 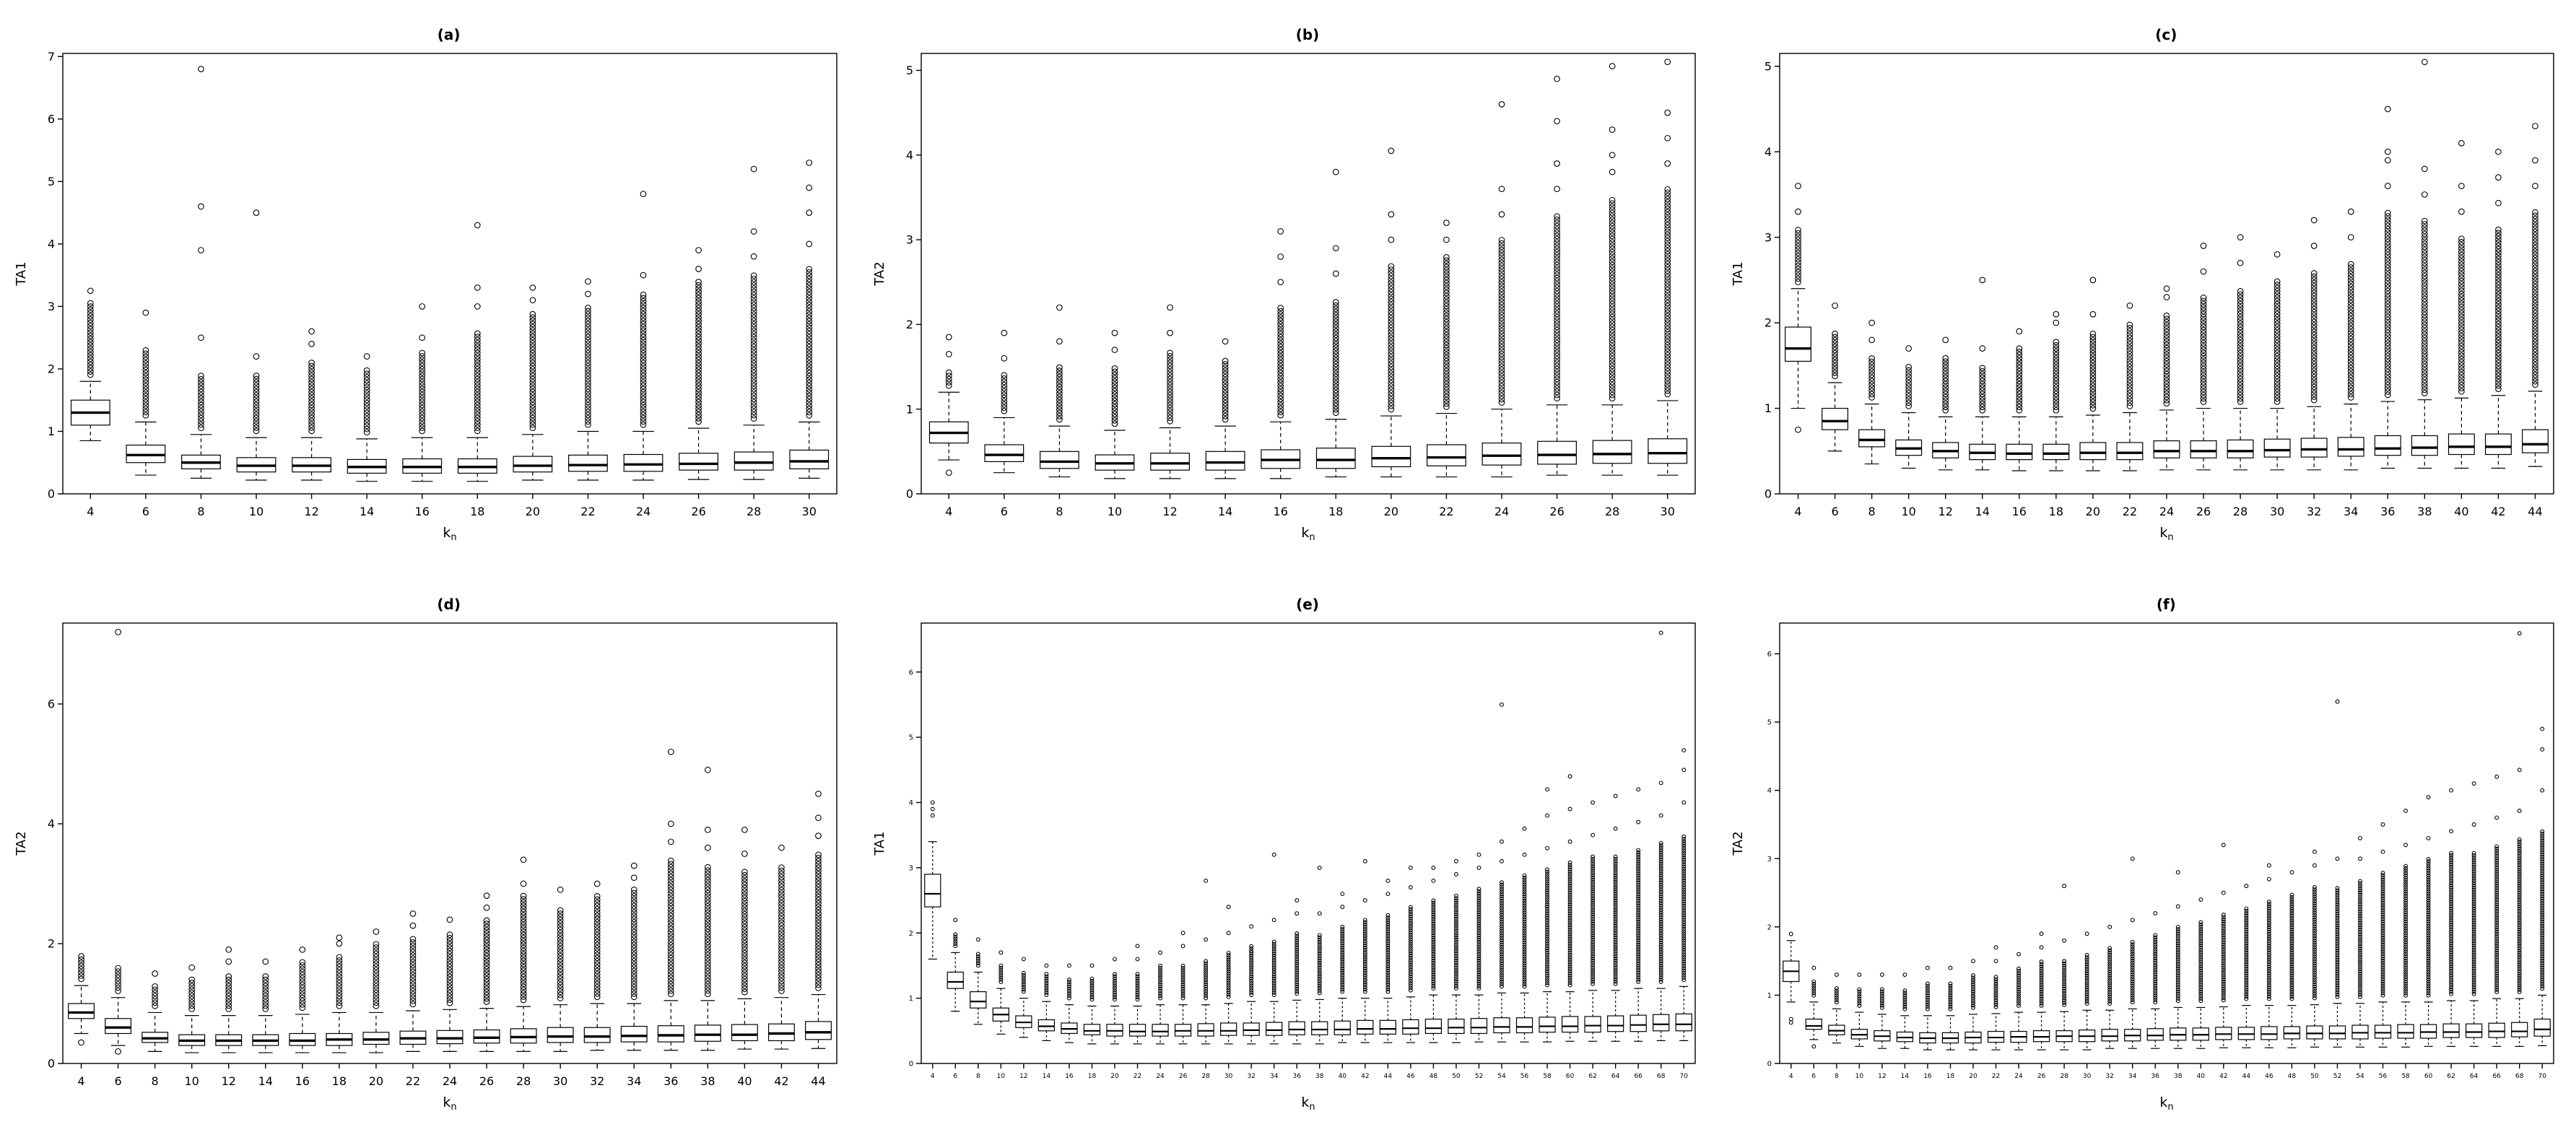 I want to click on svg-text: 36, so click(x=2387, y=511).